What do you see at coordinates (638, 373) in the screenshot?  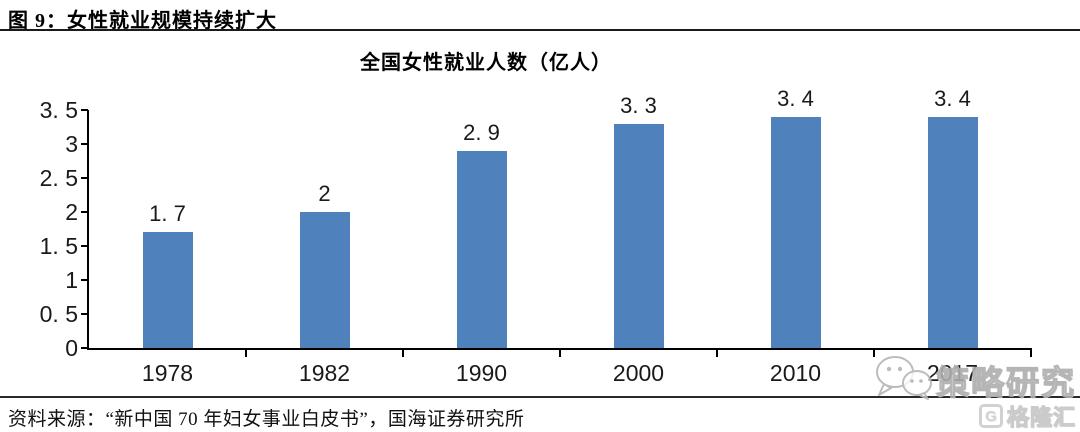 I see `x-tick-label: 2000` at bounding box center [638, 373].